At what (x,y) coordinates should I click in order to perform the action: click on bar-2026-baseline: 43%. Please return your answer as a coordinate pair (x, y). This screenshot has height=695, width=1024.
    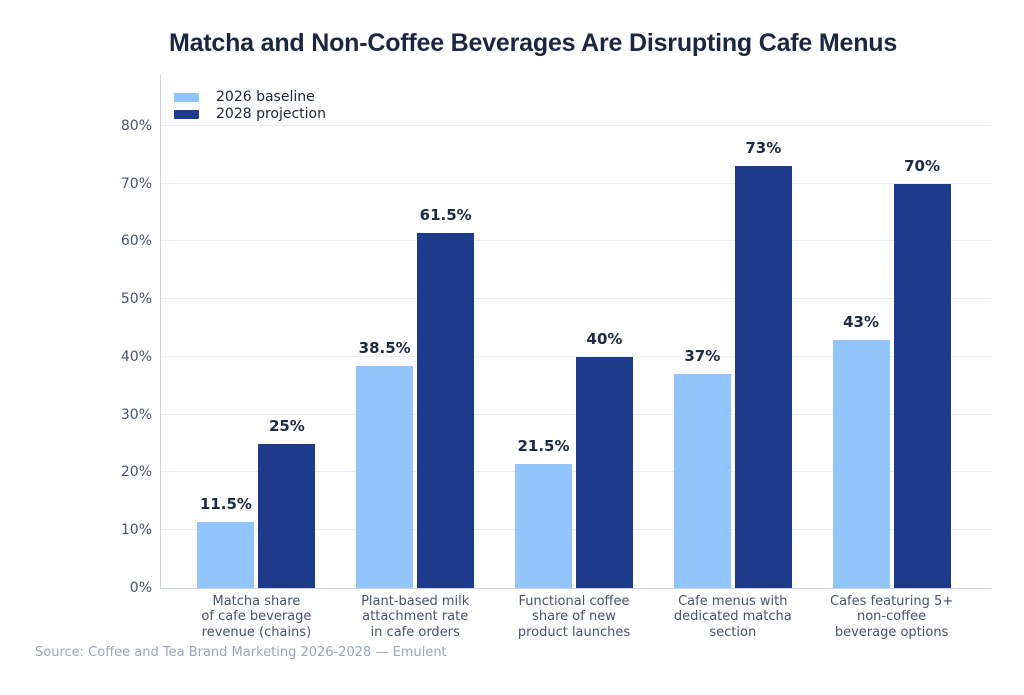
    Looking at the image, I should click on (861, 450).